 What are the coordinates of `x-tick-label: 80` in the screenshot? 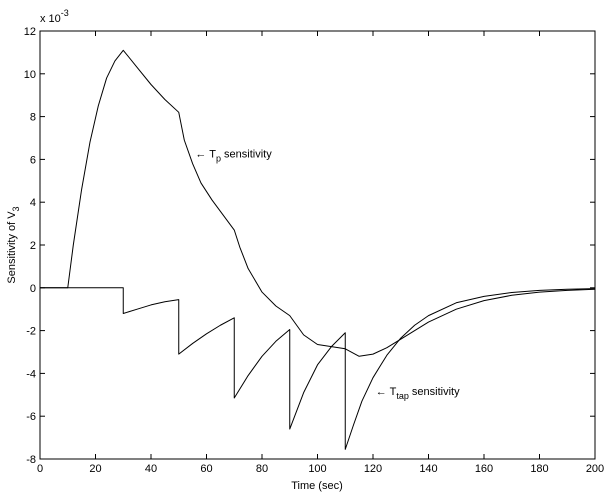 It's located at (262, 469).